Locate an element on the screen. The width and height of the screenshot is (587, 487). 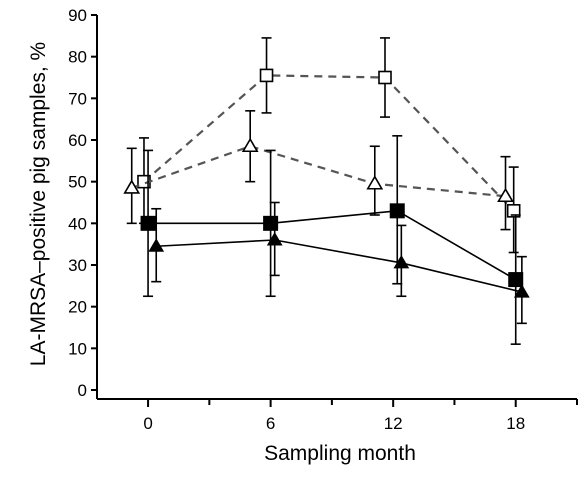
x-tick-label: 6 is located at coordinates (270, 423).